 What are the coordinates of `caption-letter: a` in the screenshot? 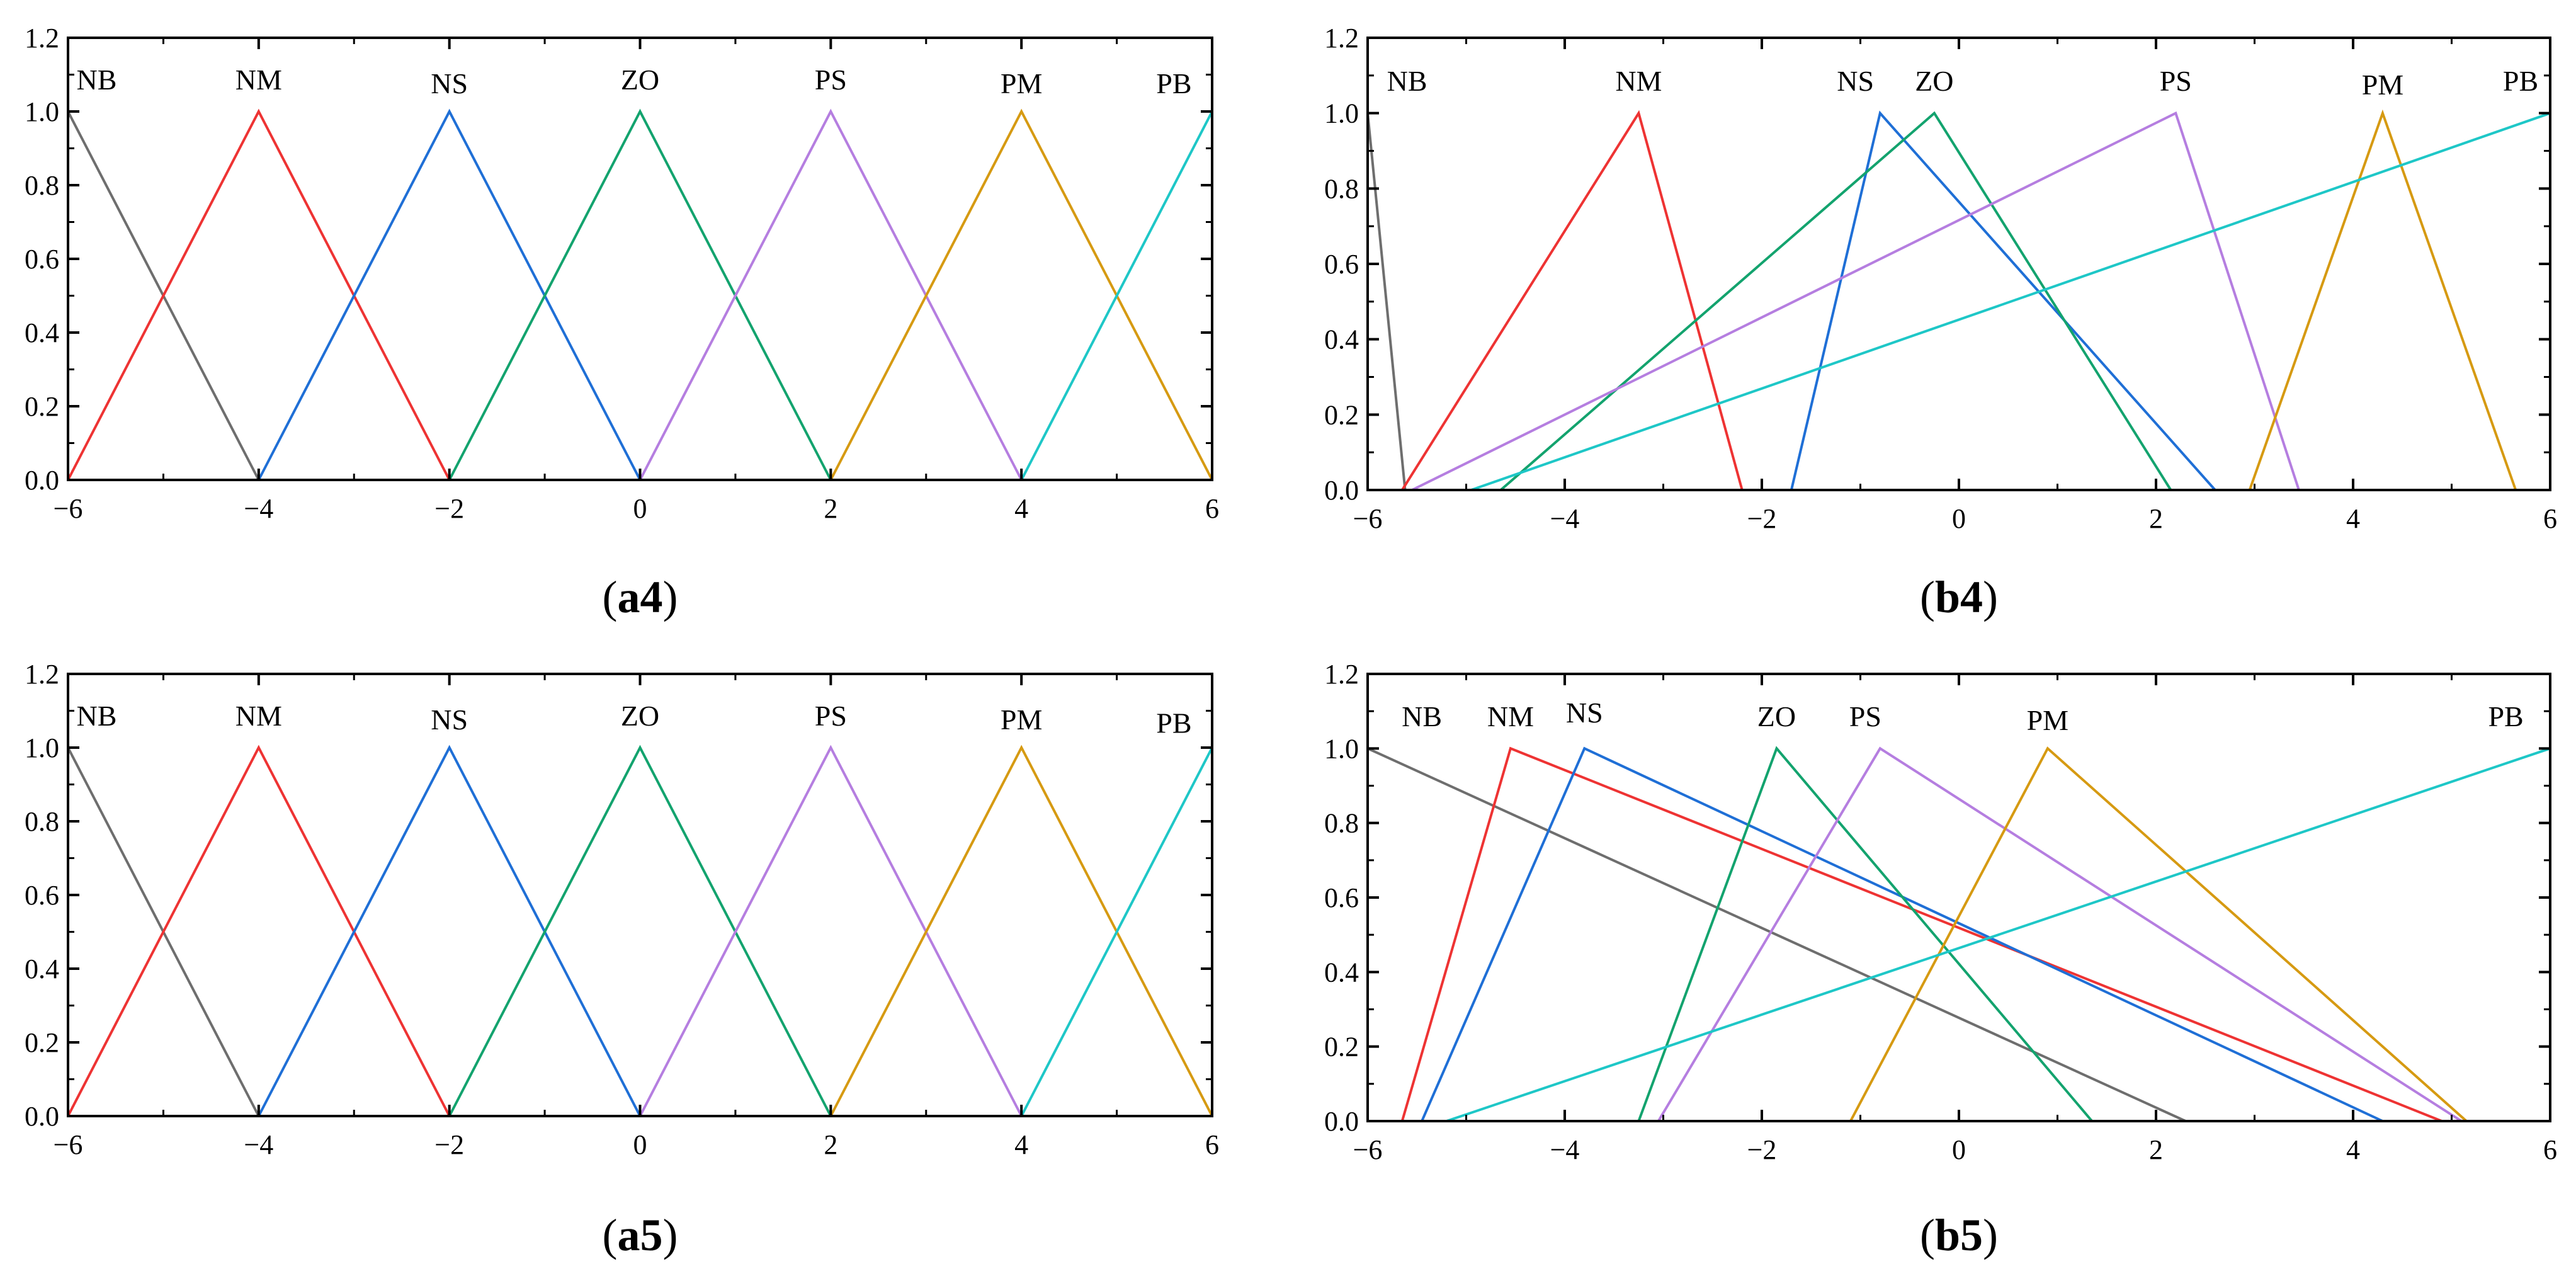 It's located at (629, 597).